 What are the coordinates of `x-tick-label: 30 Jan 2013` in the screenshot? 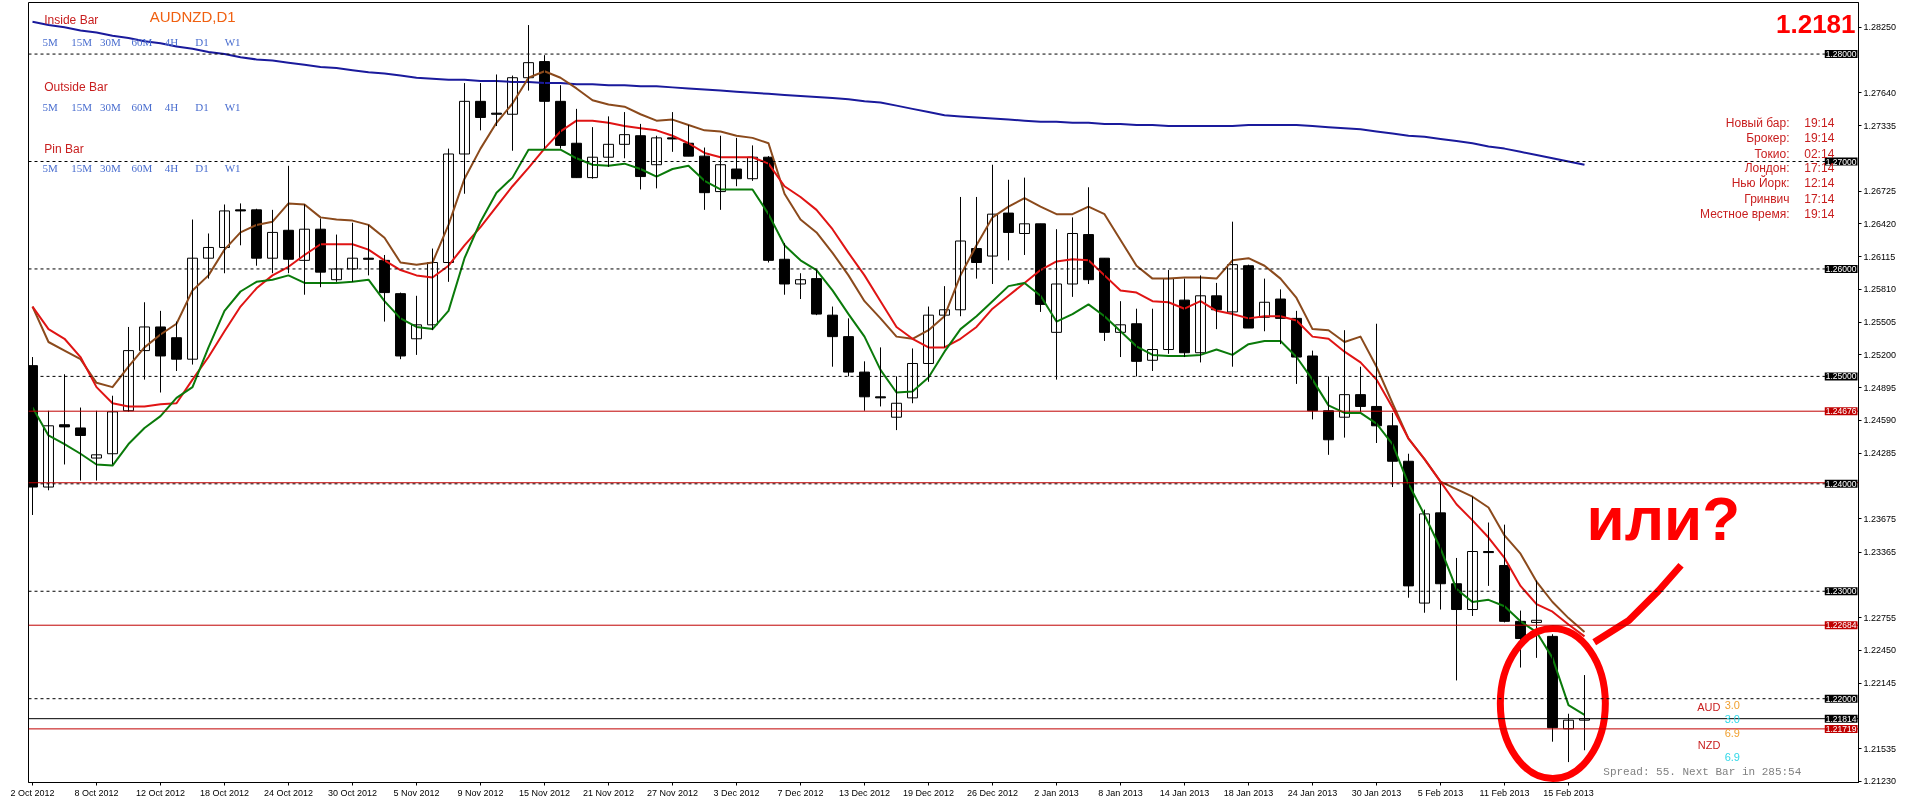 It's located at (1376, 792).